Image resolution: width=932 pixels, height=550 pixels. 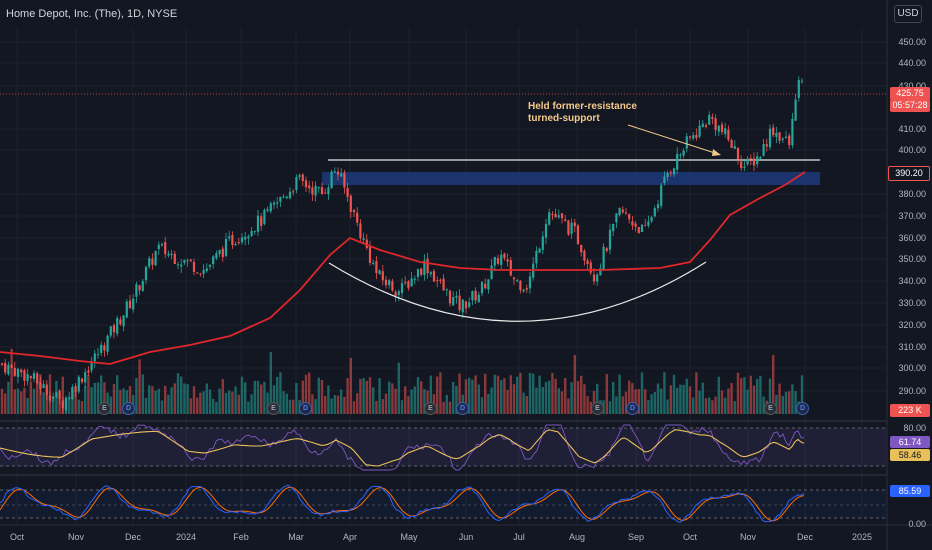 What do you see at coordinates (910, 105) in the screenshot?
I see `countdown-tag: 05:57:28` at bounding box center [910, 105].